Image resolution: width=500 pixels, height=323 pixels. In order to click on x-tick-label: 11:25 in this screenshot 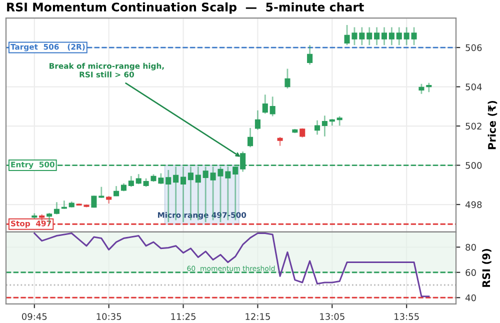, I will do `click(183, 316)`.